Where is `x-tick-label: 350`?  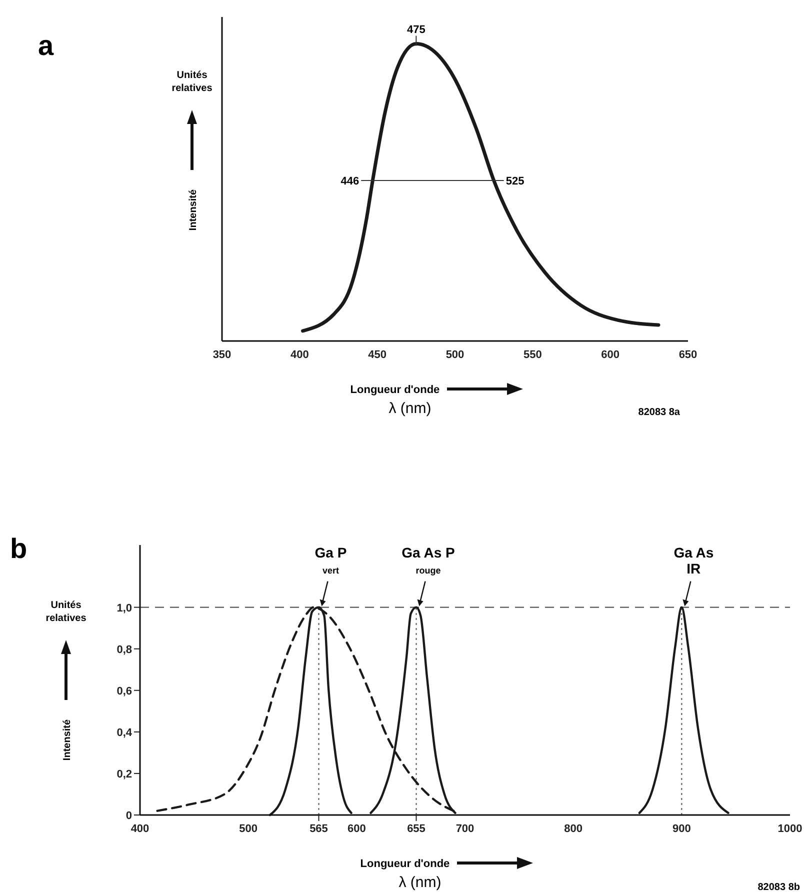
x-tick-label: 350 is located at coordinates (222, 355).